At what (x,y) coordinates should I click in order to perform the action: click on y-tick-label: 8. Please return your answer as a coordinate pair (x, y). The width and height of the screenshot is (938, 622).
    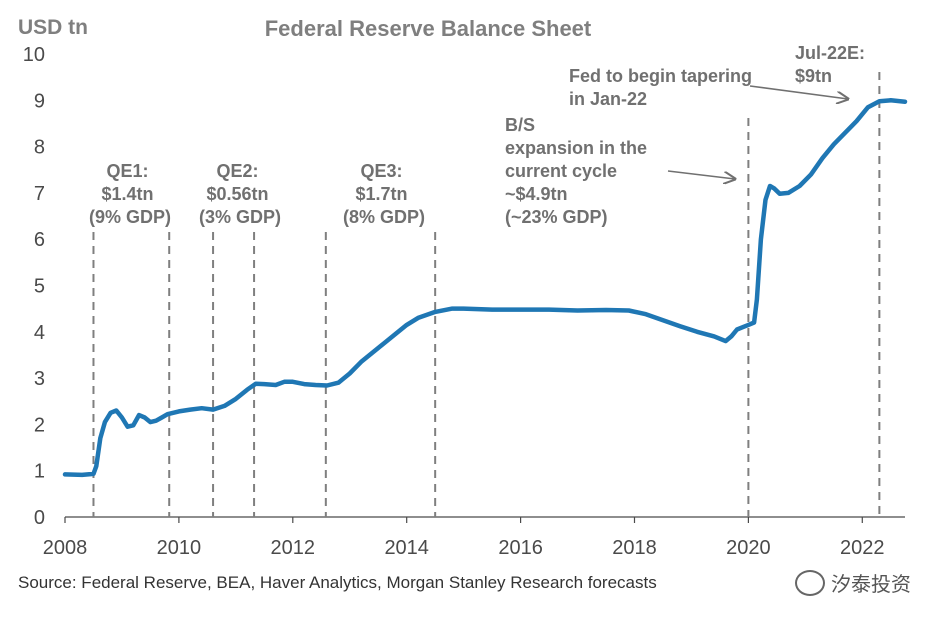
    Looking at the image, I should click on (39, 148).